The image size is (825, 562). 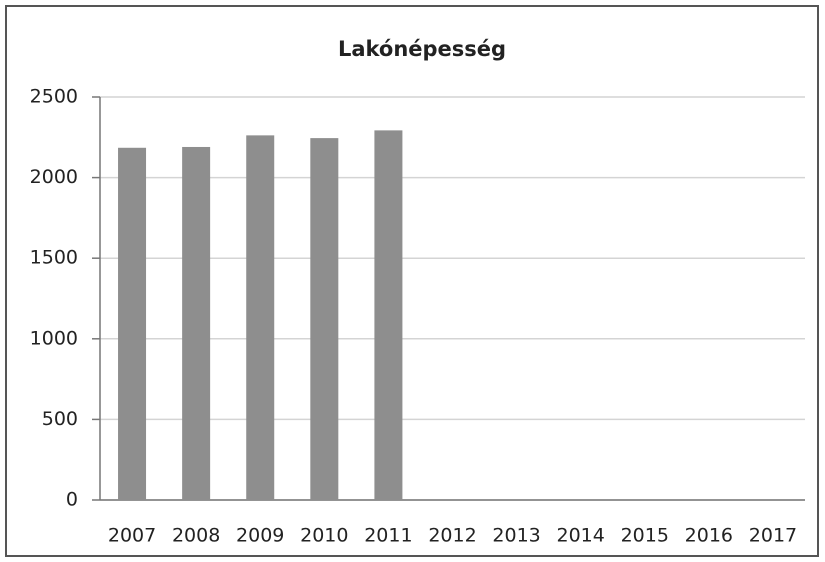 What do you see at coordinates (581, 536) in the screenshot?
I see `x-tick-label: 2014` at bounding box center [581, 536].